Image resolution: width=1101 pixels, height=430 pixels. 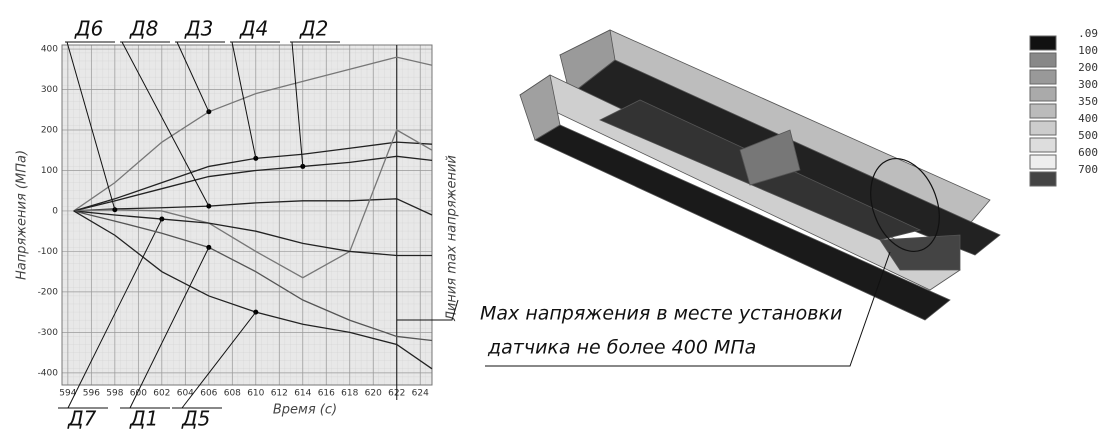 I want to click on y-tick-label: 0, so click(x=55, y=211).